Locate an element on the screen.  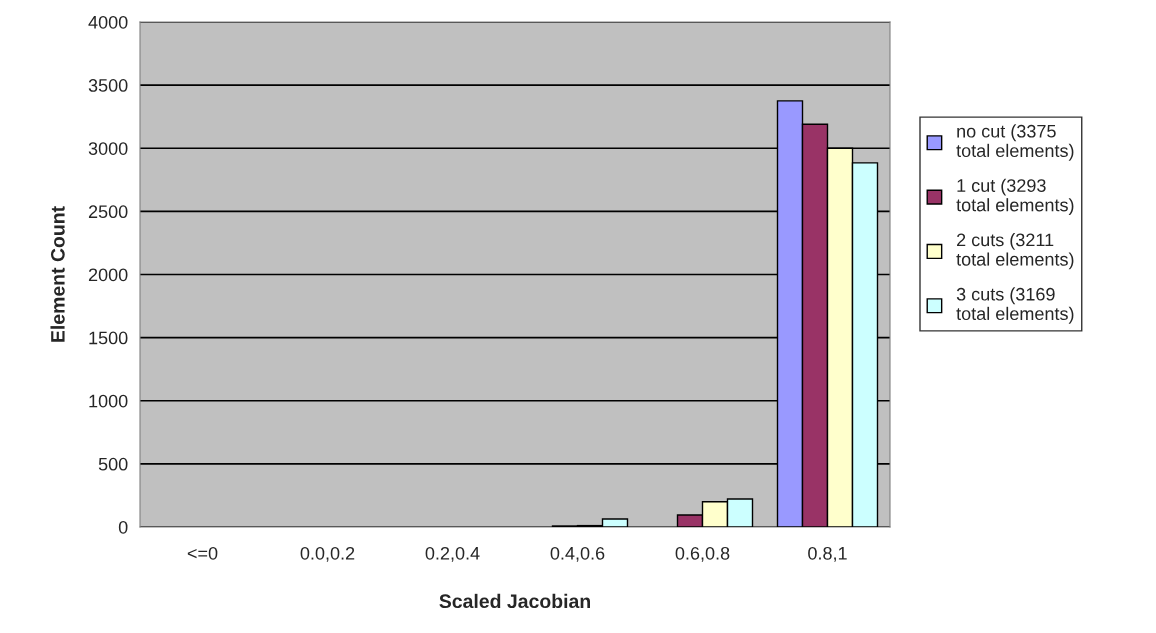
y-tick-label: 0 is located at coordinates (123, 527).